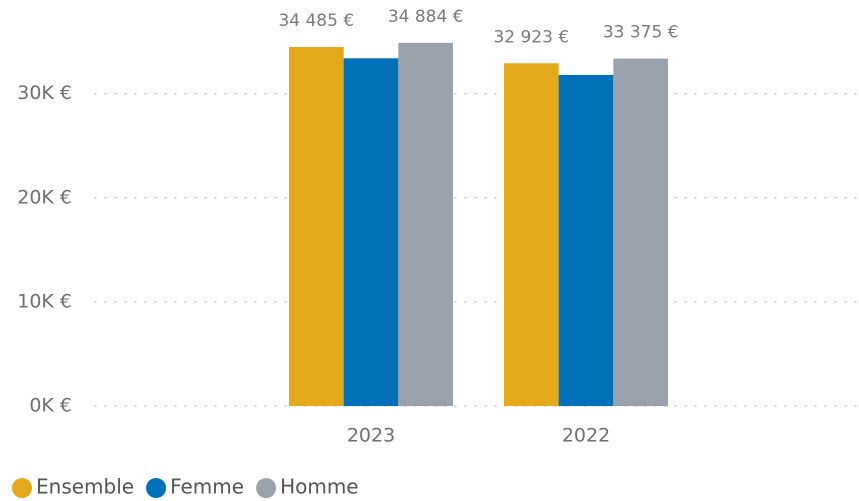 This screenshot has height=501, width=859. I want to click on legend-label: Homme, so click(319, 487).